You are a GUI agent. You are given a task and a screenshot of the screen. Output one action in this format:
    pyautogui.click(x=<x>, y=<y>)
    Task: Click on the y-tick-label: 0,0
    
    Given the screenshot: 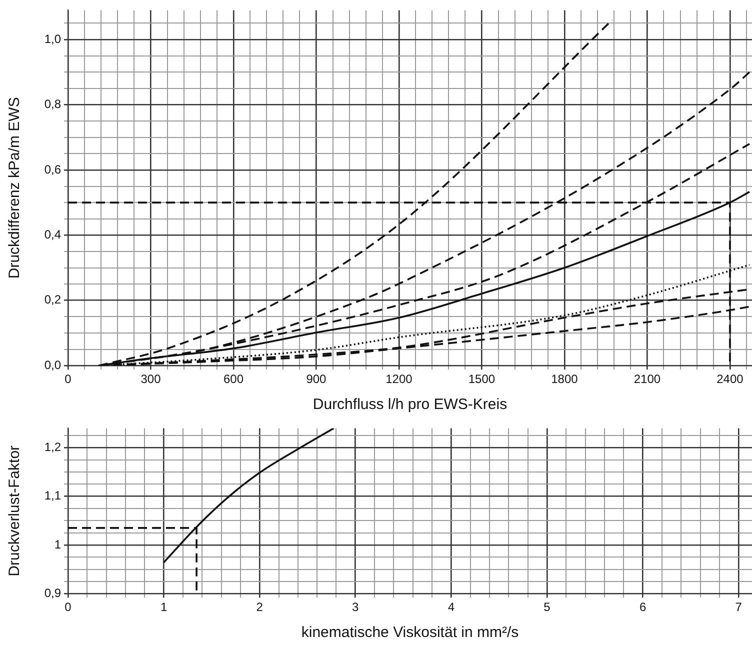 What is the action you would take?
    pyautogui.click(x=53, y=365)
    